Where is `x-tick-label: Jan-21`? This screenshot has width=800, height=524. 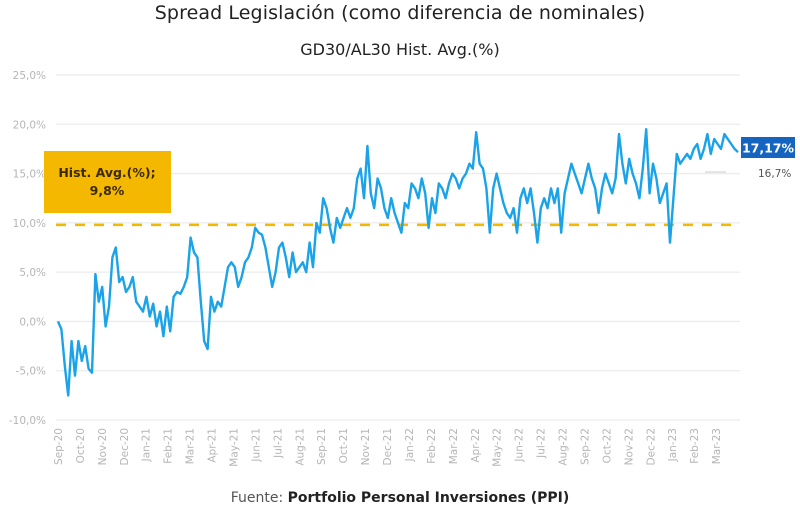
x-tick-label: Jan-21 is located at coordinates (147, 445).